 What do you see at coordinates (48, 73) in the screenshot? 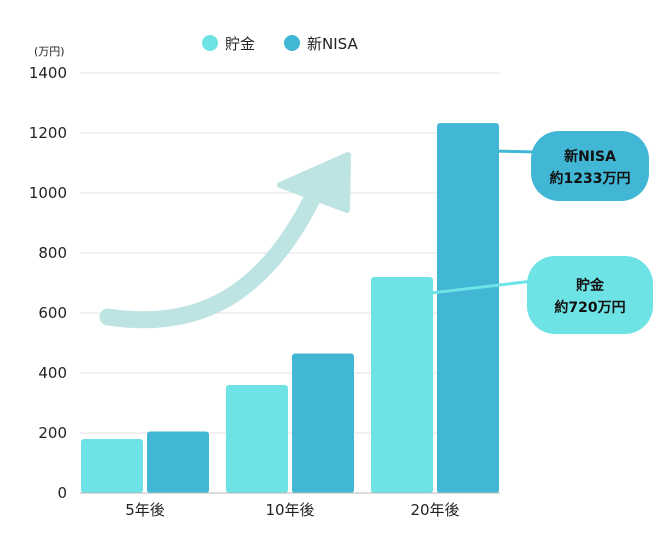
I see `y-tick-label: 1400` at bounding box center [48, 73].